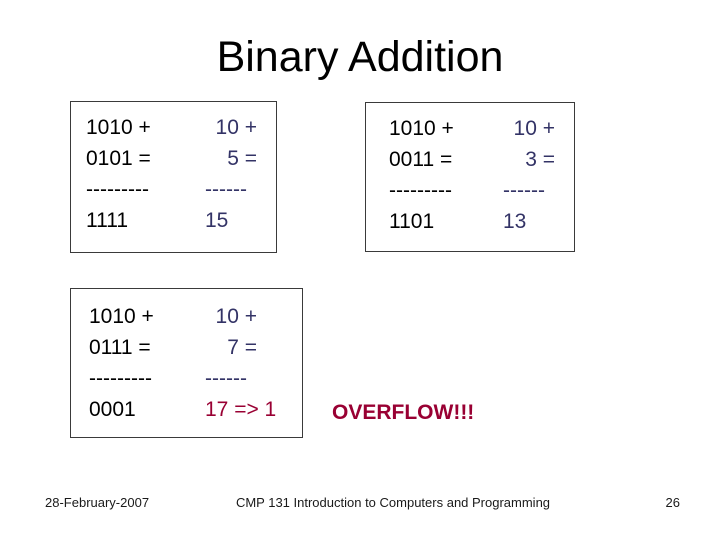  I want to click on binary-column: 1010 + 0101 = --------- 1111, so click(128, 182).